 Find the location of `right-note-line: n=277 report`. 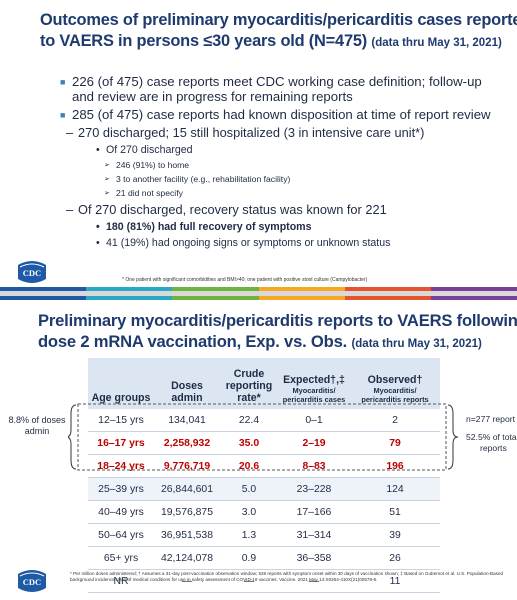

right-note-line: n=277 report is located at coordinates (490, 419).